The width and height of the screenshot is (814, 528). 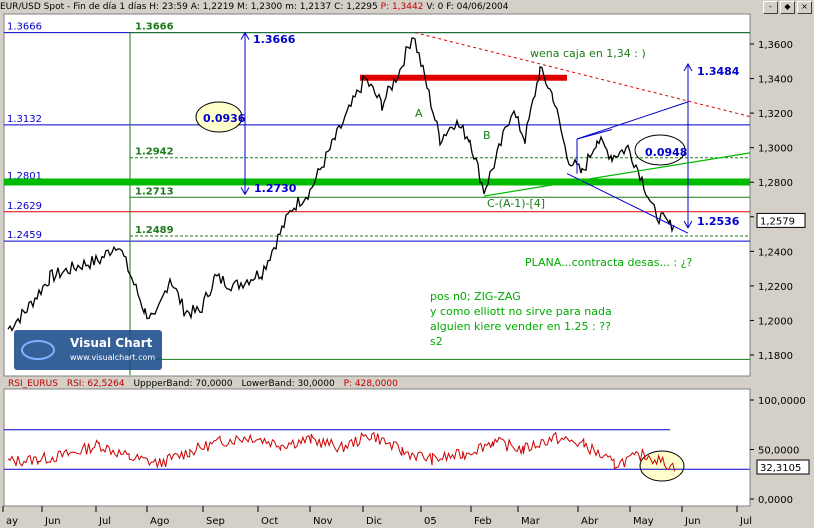 I want to click on visualchart-logo-icon, so click(x=38, y=350).